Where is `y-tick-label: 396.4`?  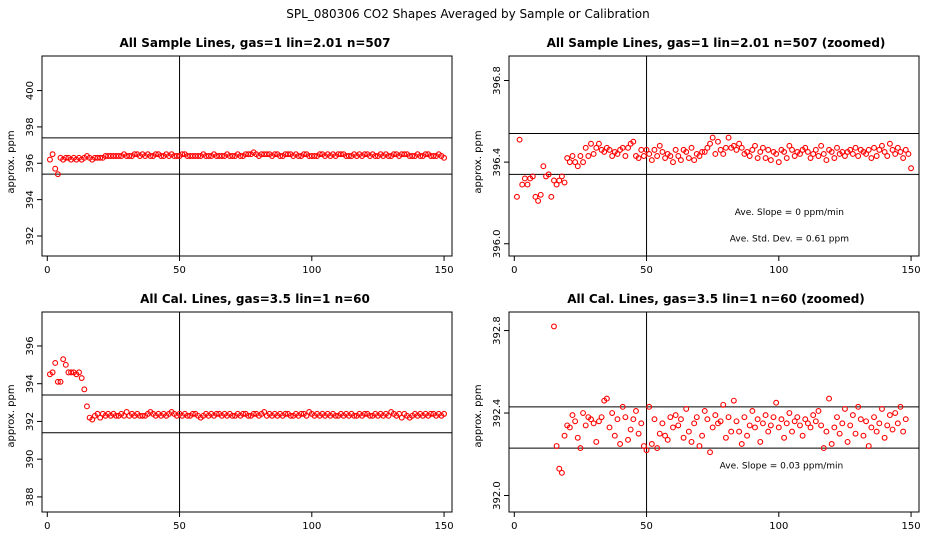
y-tick-label: 396.4 is located at coordinates (497, 162).